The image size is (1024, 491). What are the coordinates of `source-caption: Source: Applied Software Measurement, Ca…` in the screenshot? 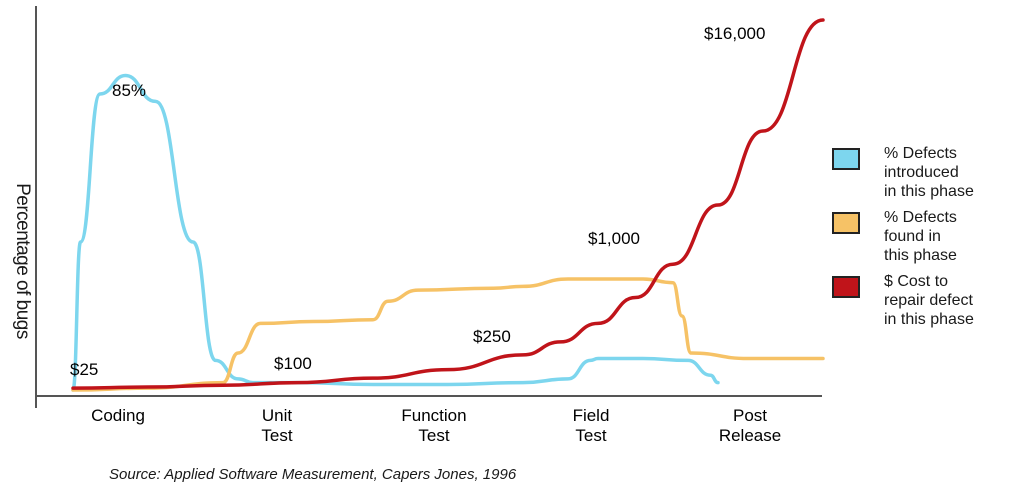 It's located at (313, 474).